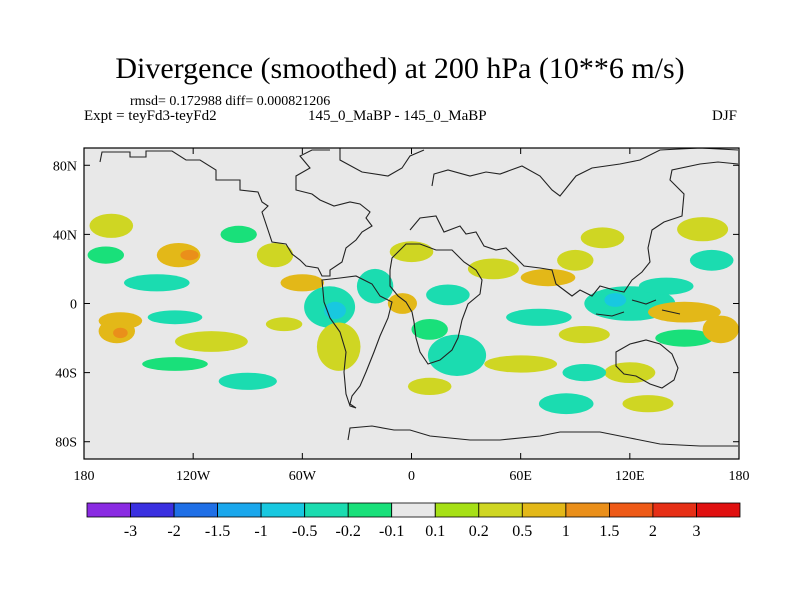 Image resolution: width=800 pixels, height=600 pixels. Describe the element at coordinates (522, 531) in the screenshot. I see `colorbar-label-9: 0.5` at that location.